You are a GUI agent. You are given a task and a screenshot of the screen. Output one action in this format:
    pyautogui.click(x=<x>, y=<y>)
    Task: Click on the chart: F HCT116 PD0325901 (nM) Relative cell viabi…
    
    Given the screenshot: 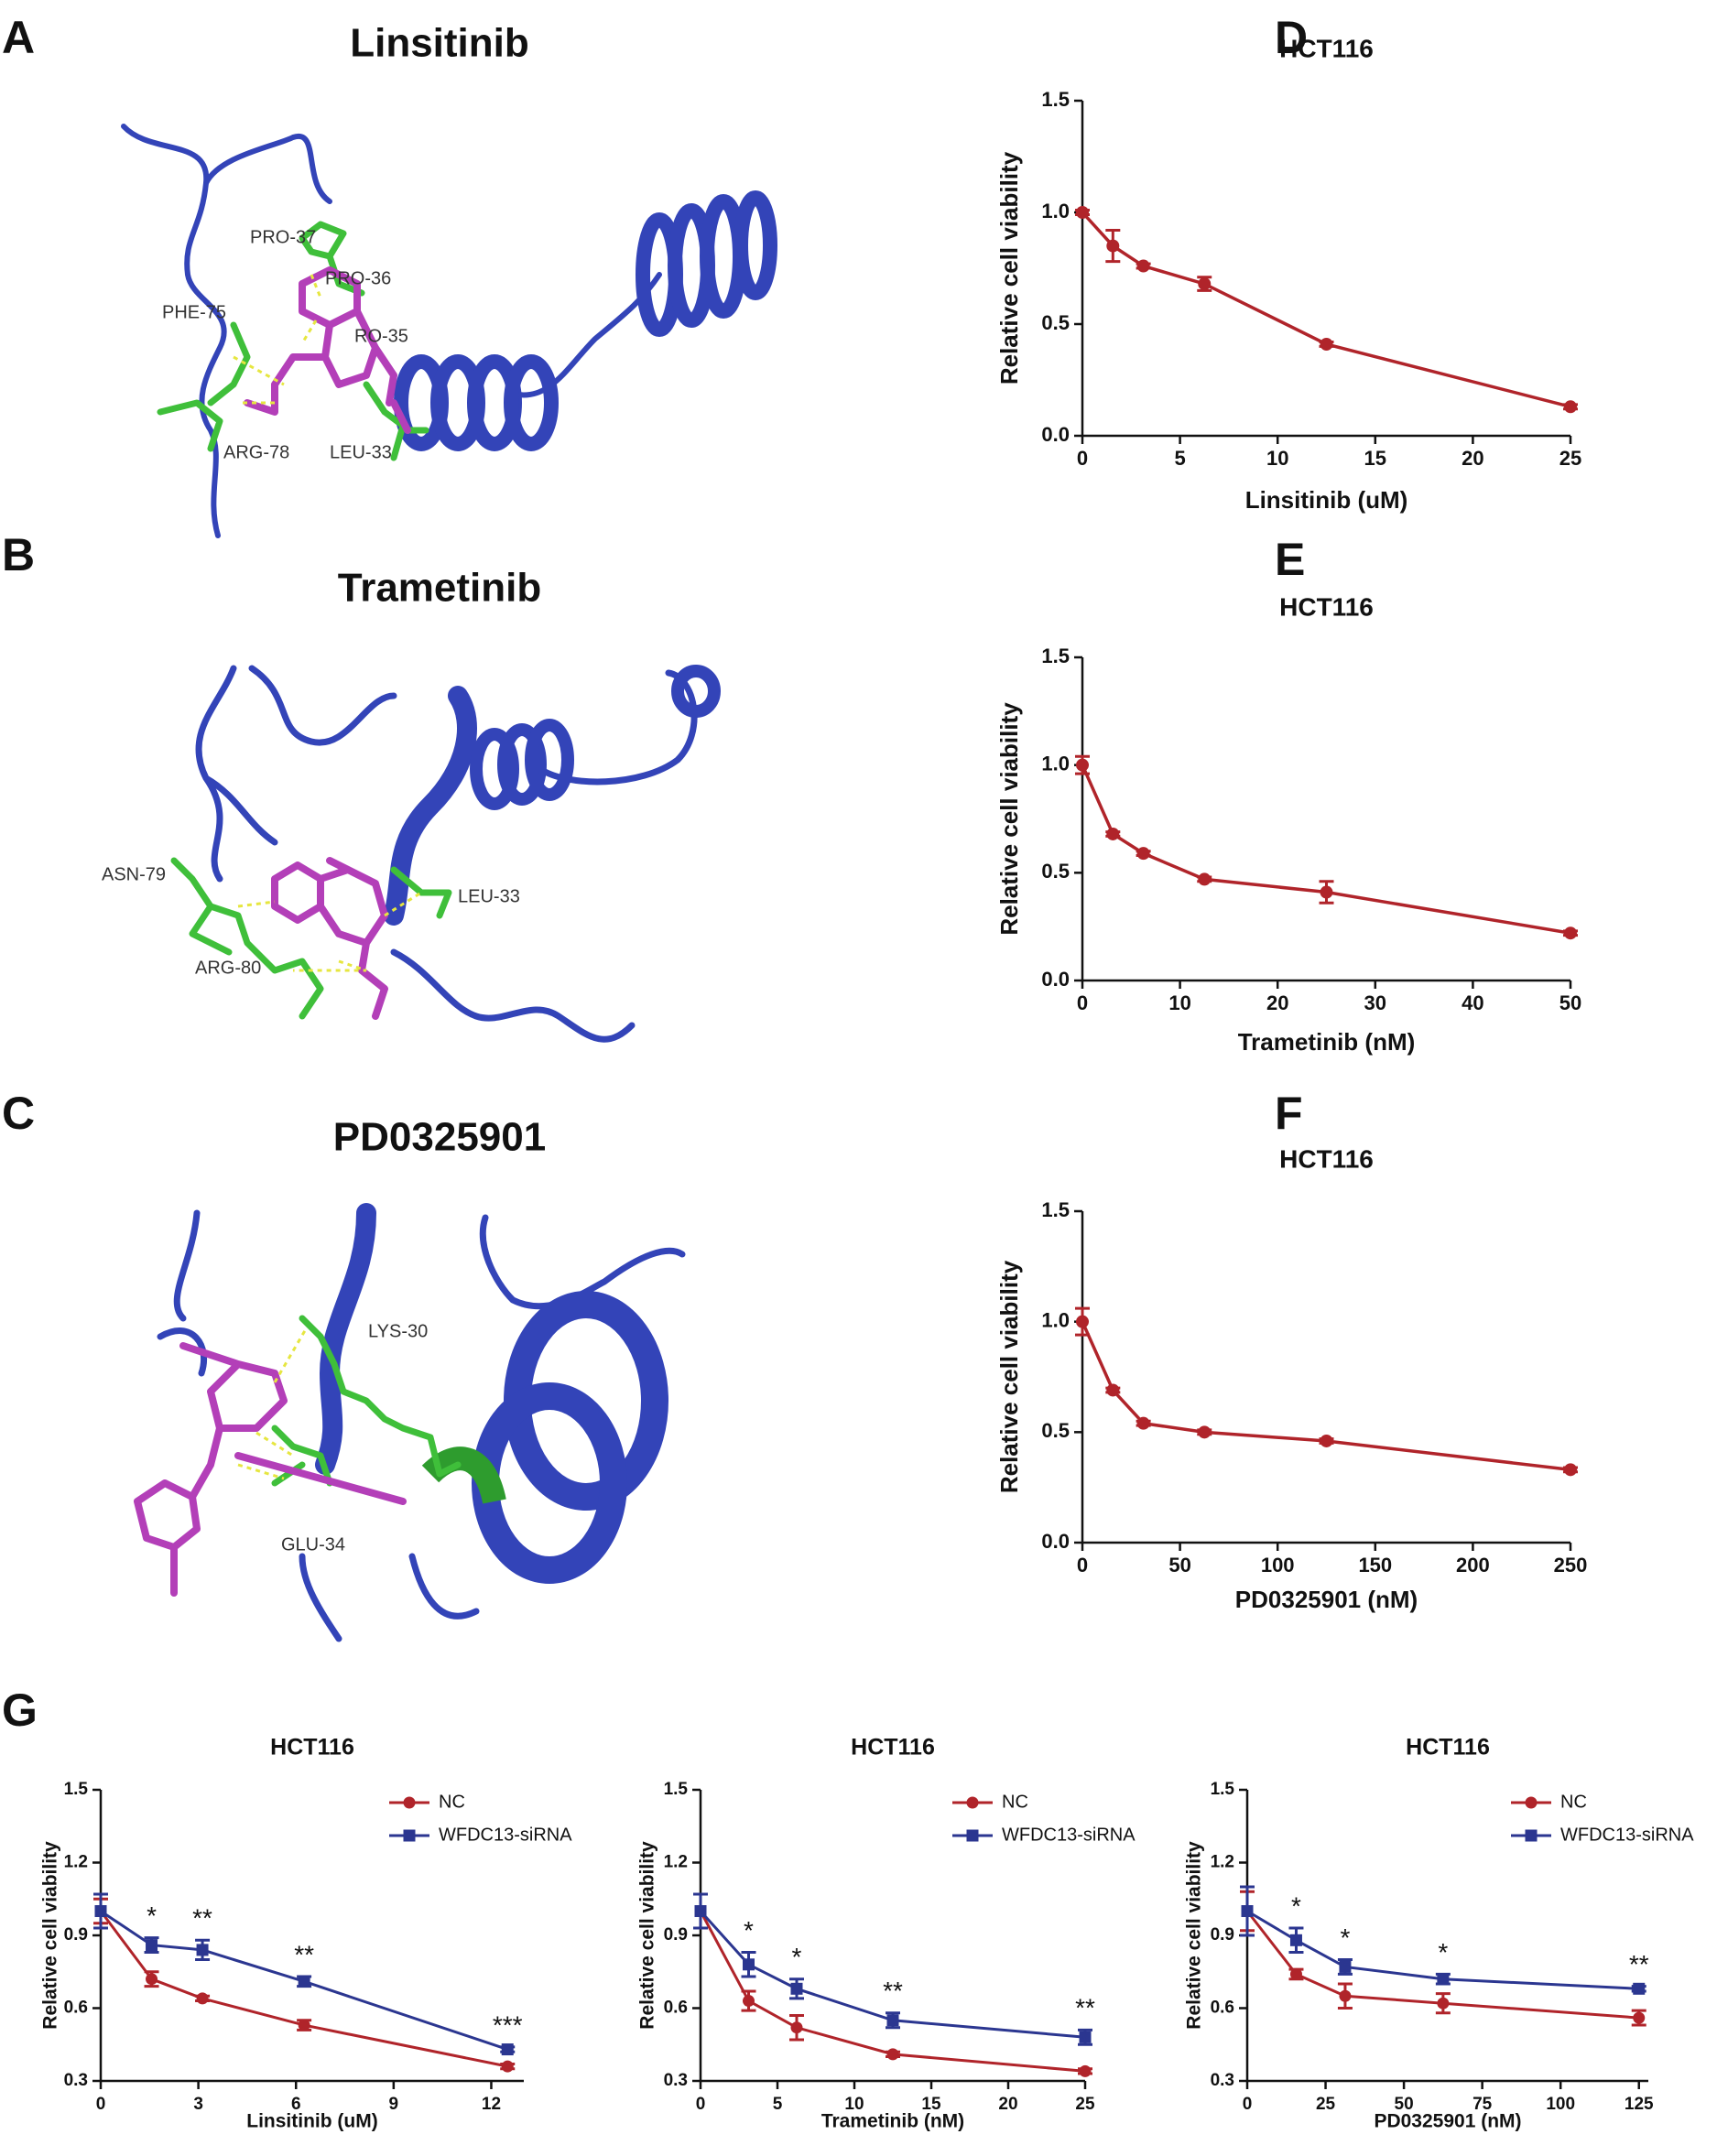 What is the action you would take?
    pyautogui.click(x=1291, y=1350)
    